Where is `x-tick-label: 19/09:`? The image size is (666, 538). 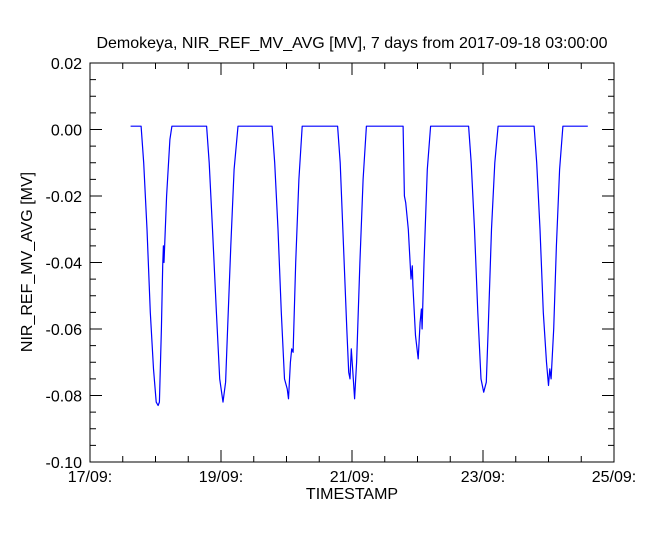 x-tick-label: 19/09: is located at coordinates (221, 477).